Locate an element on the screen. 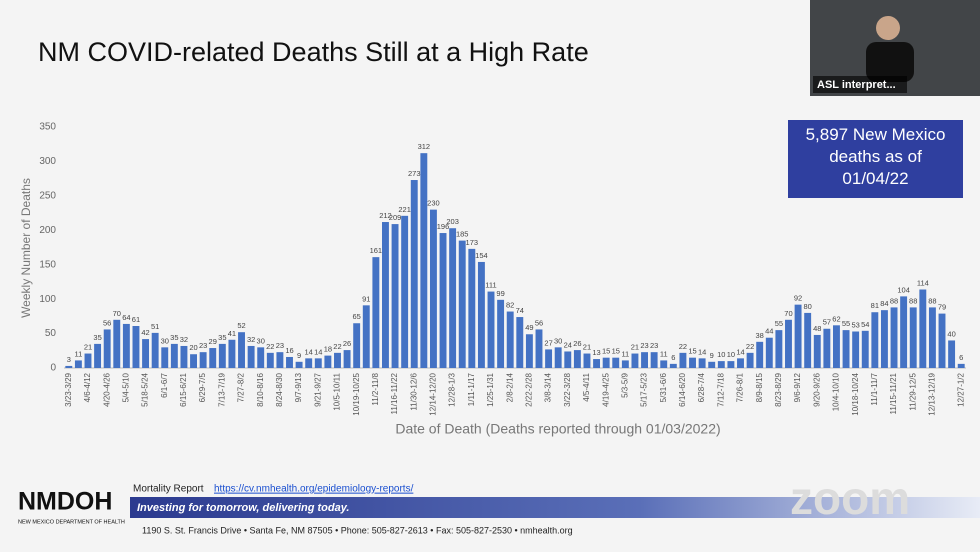  x-tick-label: 11/1-11/7 is located at coordinates (874, 388).